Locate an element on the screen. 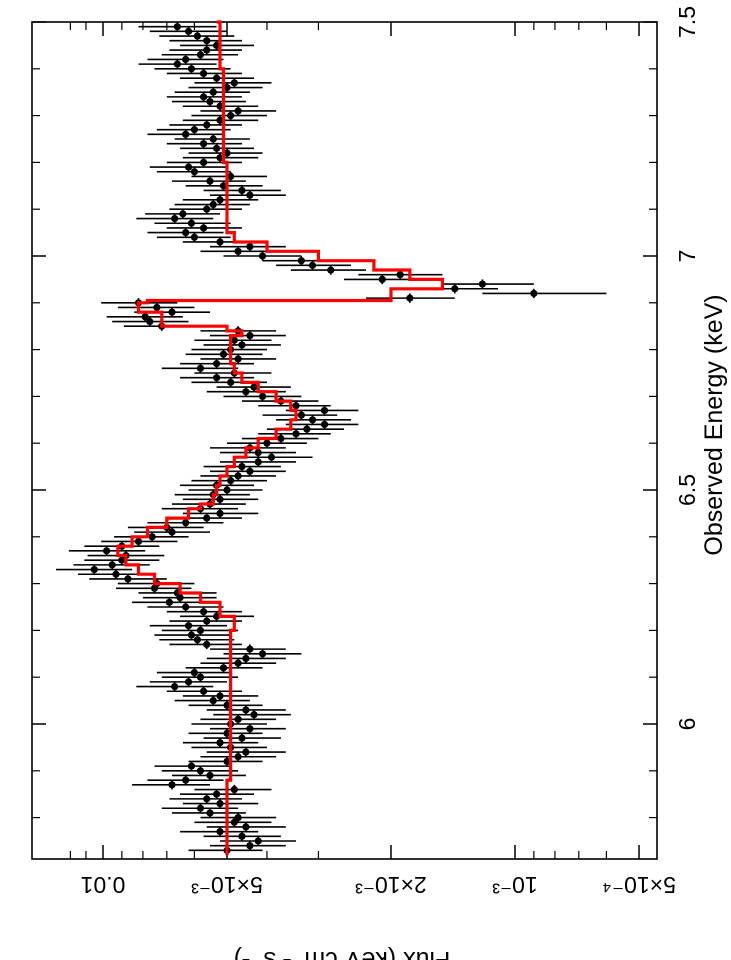  x-tick-label: 7 is located at coordinates (687, 256).